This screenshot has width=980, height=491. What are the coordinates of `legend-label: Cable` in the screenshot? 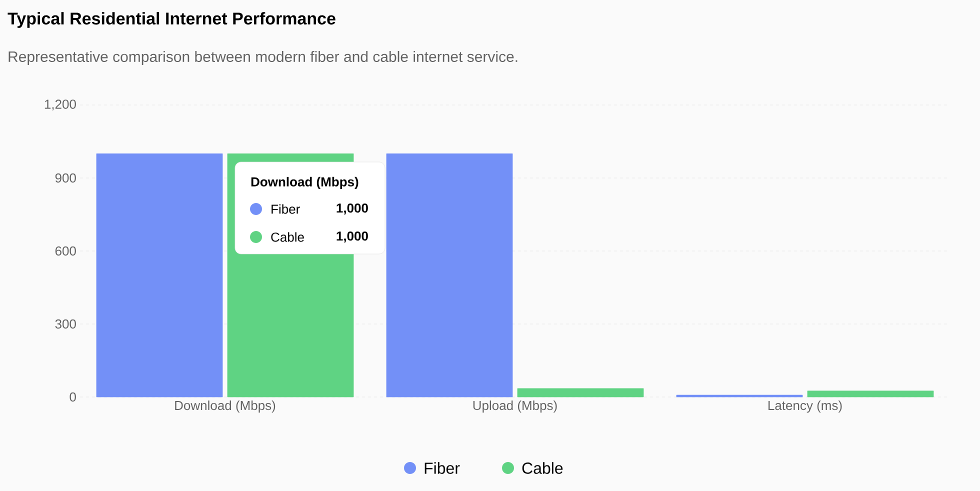 It's located at (542, 468).